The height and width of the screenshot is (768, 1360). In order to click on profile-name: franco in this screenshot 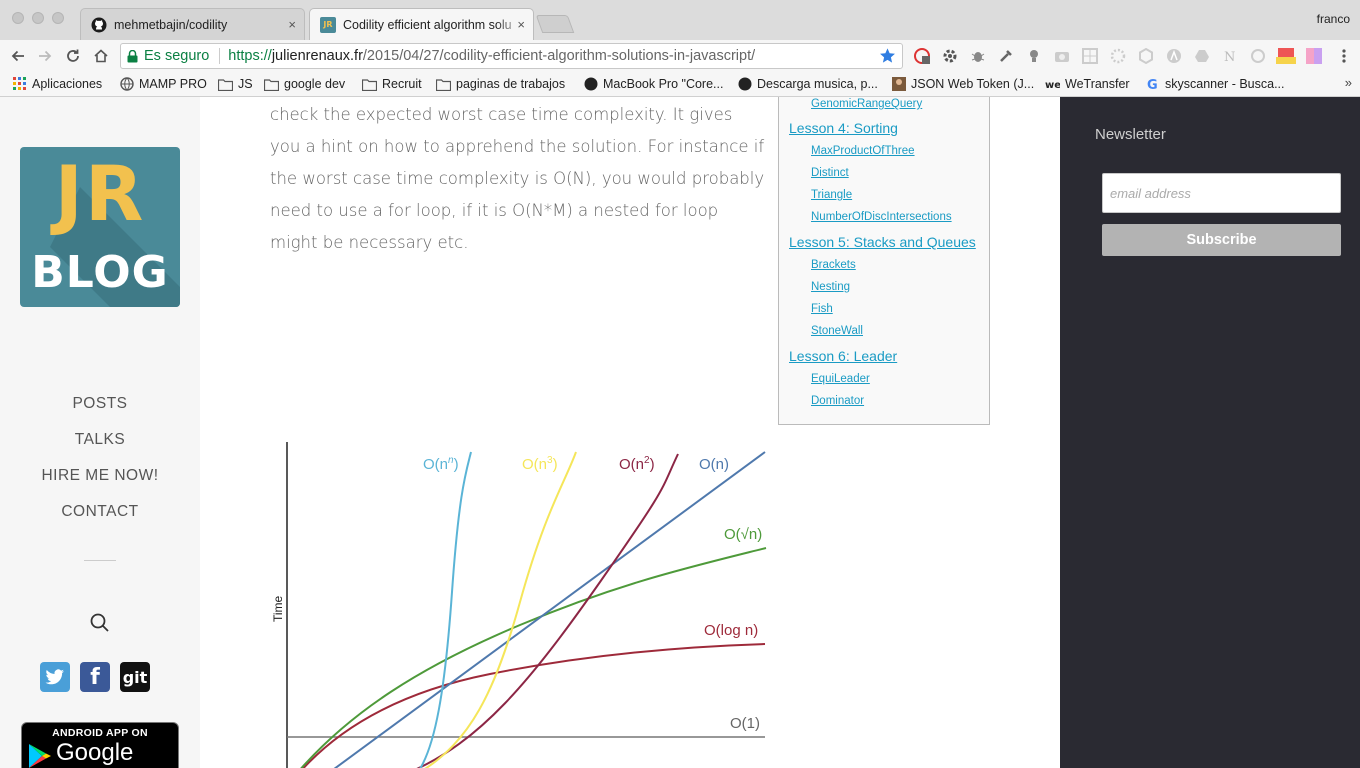, I will do `click(1333, 19)`.